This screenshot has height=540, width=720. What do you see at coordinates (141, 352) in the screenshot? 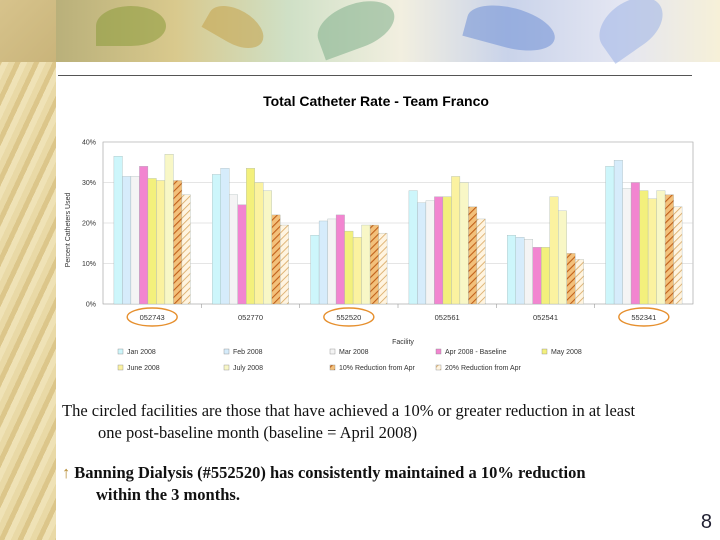
I see `legend-label: Jan 2008` at bounding box center [141, 352].